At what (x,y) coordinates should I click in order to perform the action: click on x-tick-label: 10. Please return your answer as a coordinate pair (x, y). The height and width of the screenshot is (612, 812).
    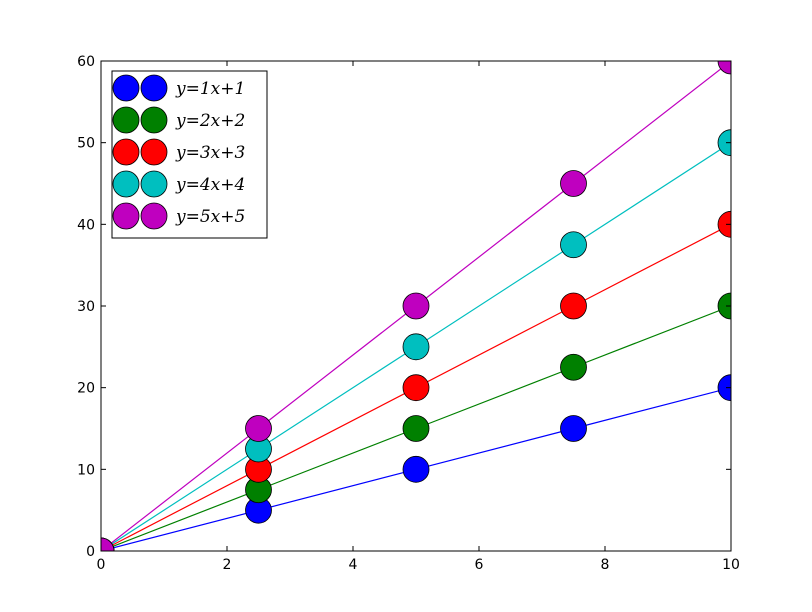
    Looking at the image, I should click on (731, 565).